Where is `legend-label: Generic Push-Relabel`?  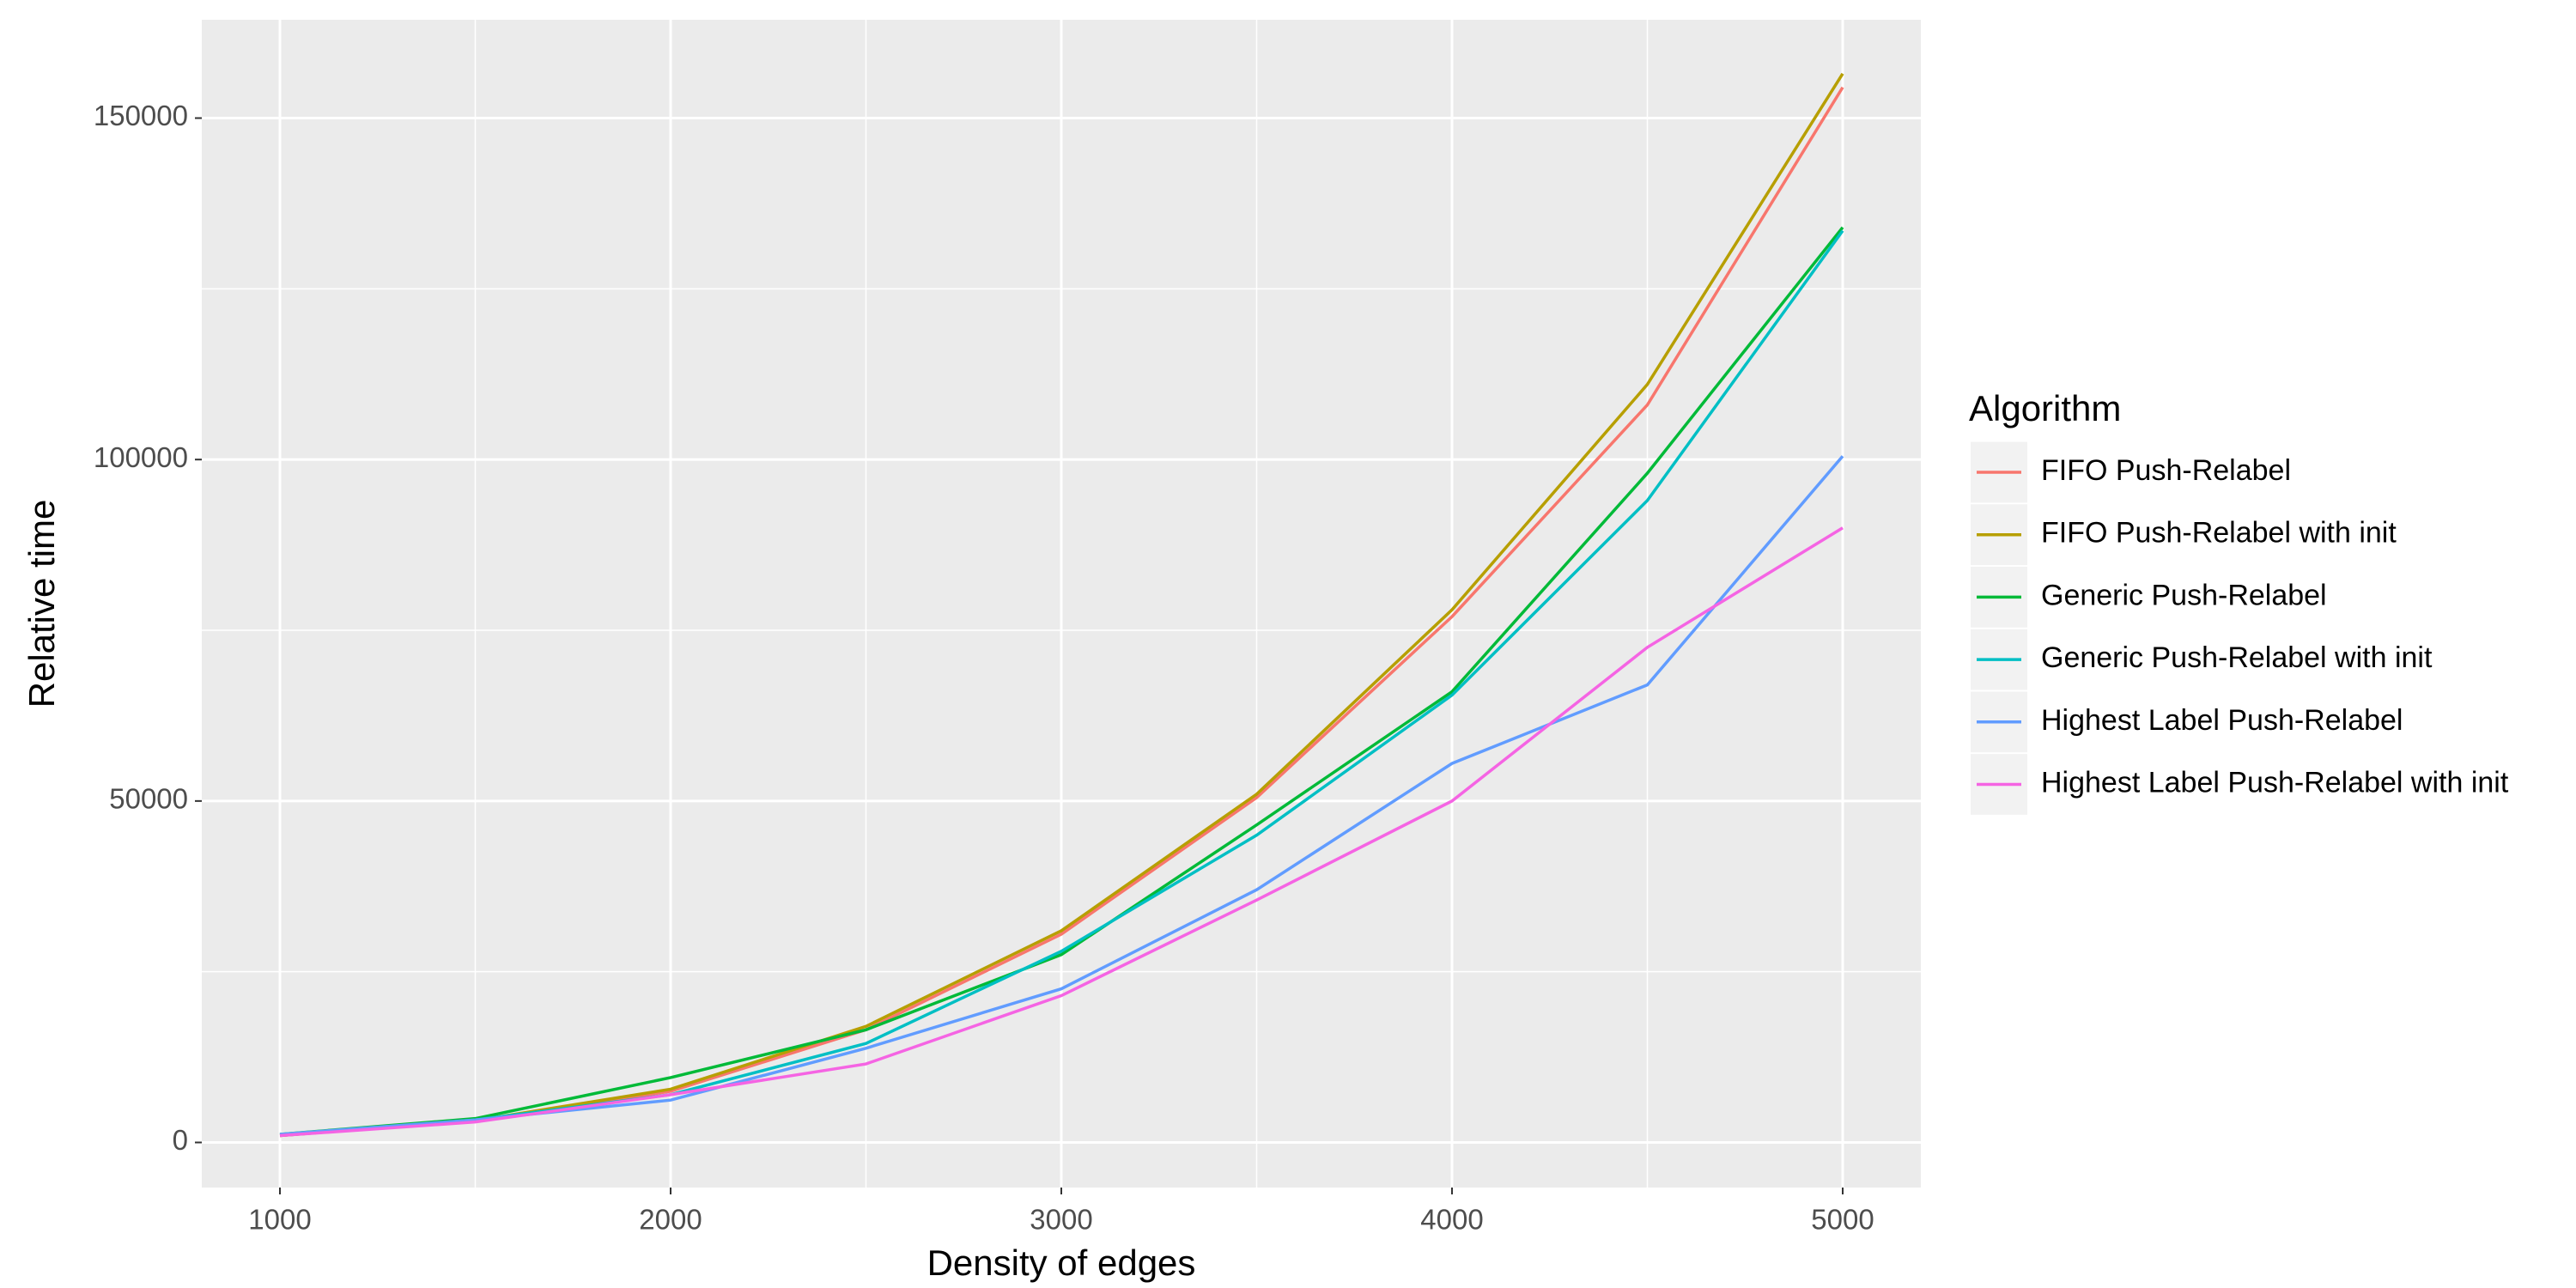 legend-label: Generic Push-Relabel is located at coordinates (2184, 595).